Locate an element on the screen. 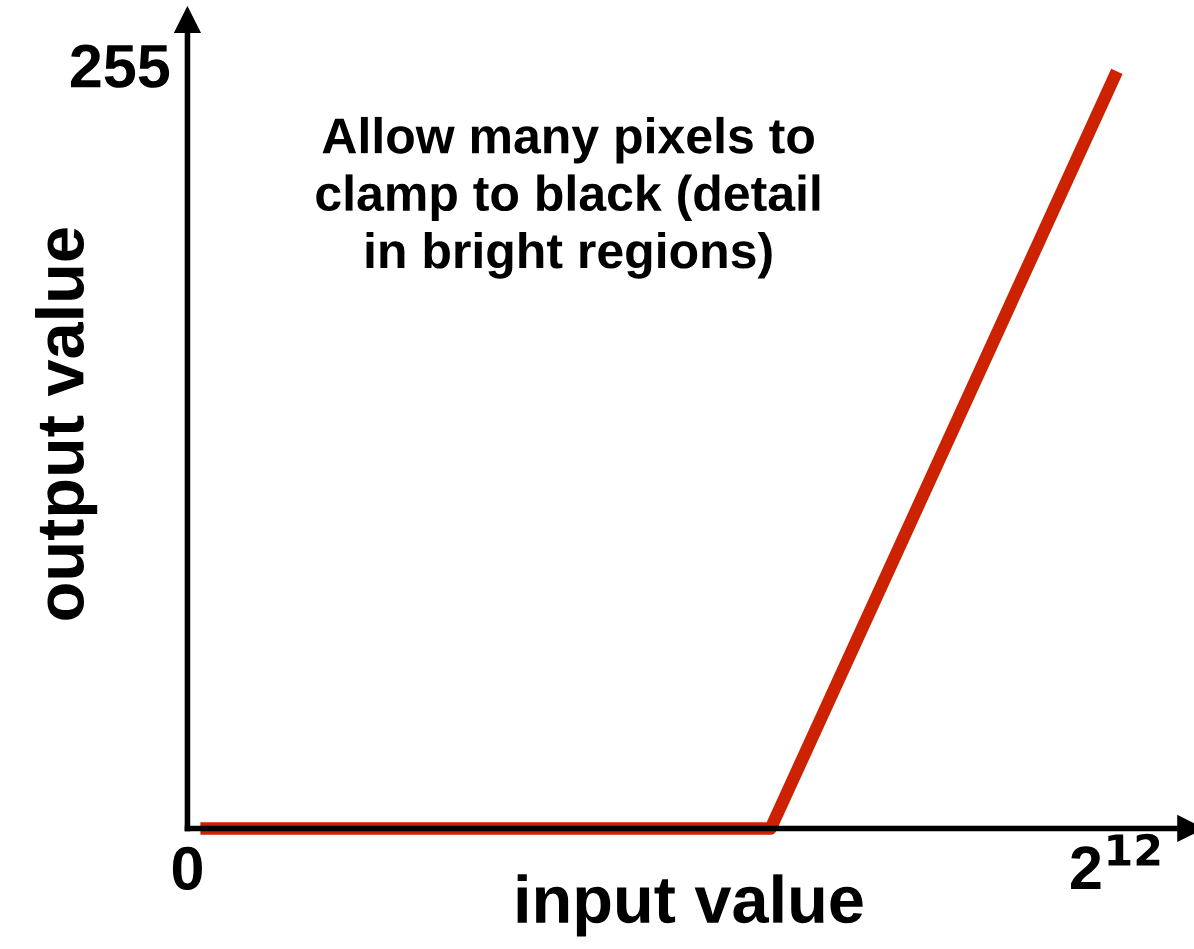 This screenshot has height=949, width=1194. y-axis-title: output value is located at coordinates (66, 424).